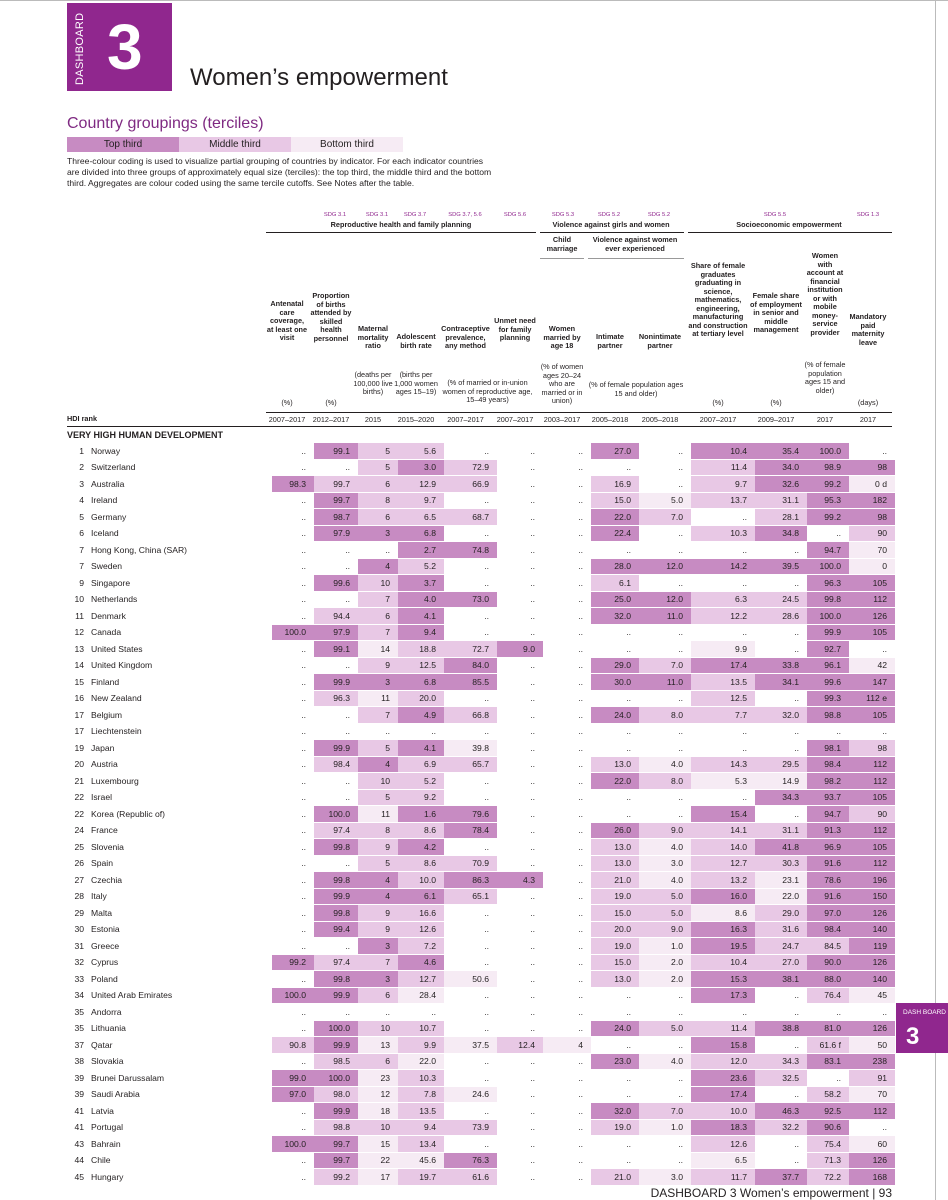 This screenshot has height=1200, width=948. What do you see at coordinates (872, 962) in the screenshot?
I see `value-cell: 126` at bounding box center [872, 962].